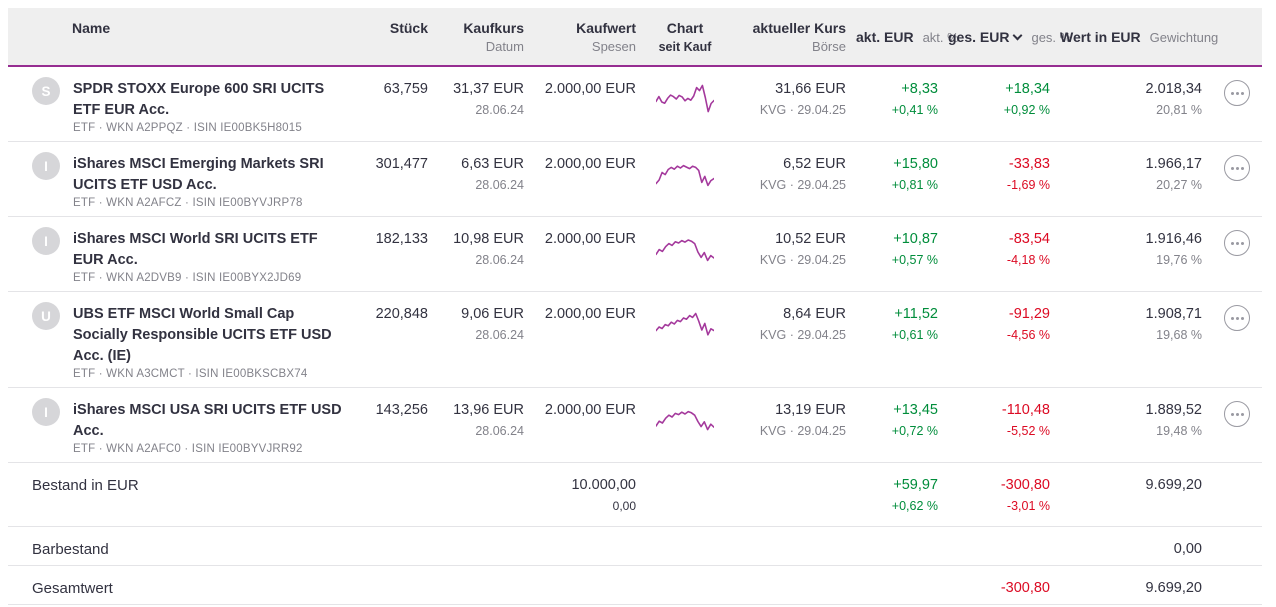  I want to click on instrument-meta: ETF · WKN A2AFCZ · ISIN IE00BYVJRP78, so click(188, 203).